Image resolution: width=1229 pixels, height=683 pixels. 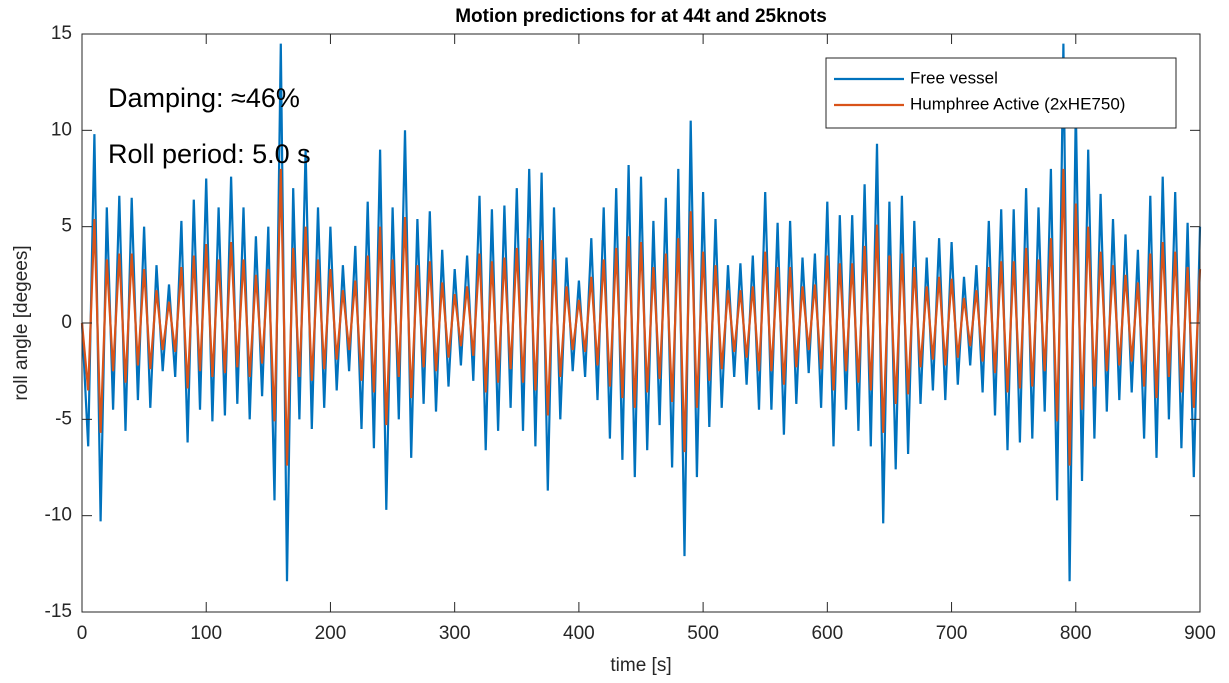 What do you see at coordinates (1017, 103) in the screenshot?
I see `legend-label: Humphree Active (2xHE750)` at bounding box center [1017, 103].